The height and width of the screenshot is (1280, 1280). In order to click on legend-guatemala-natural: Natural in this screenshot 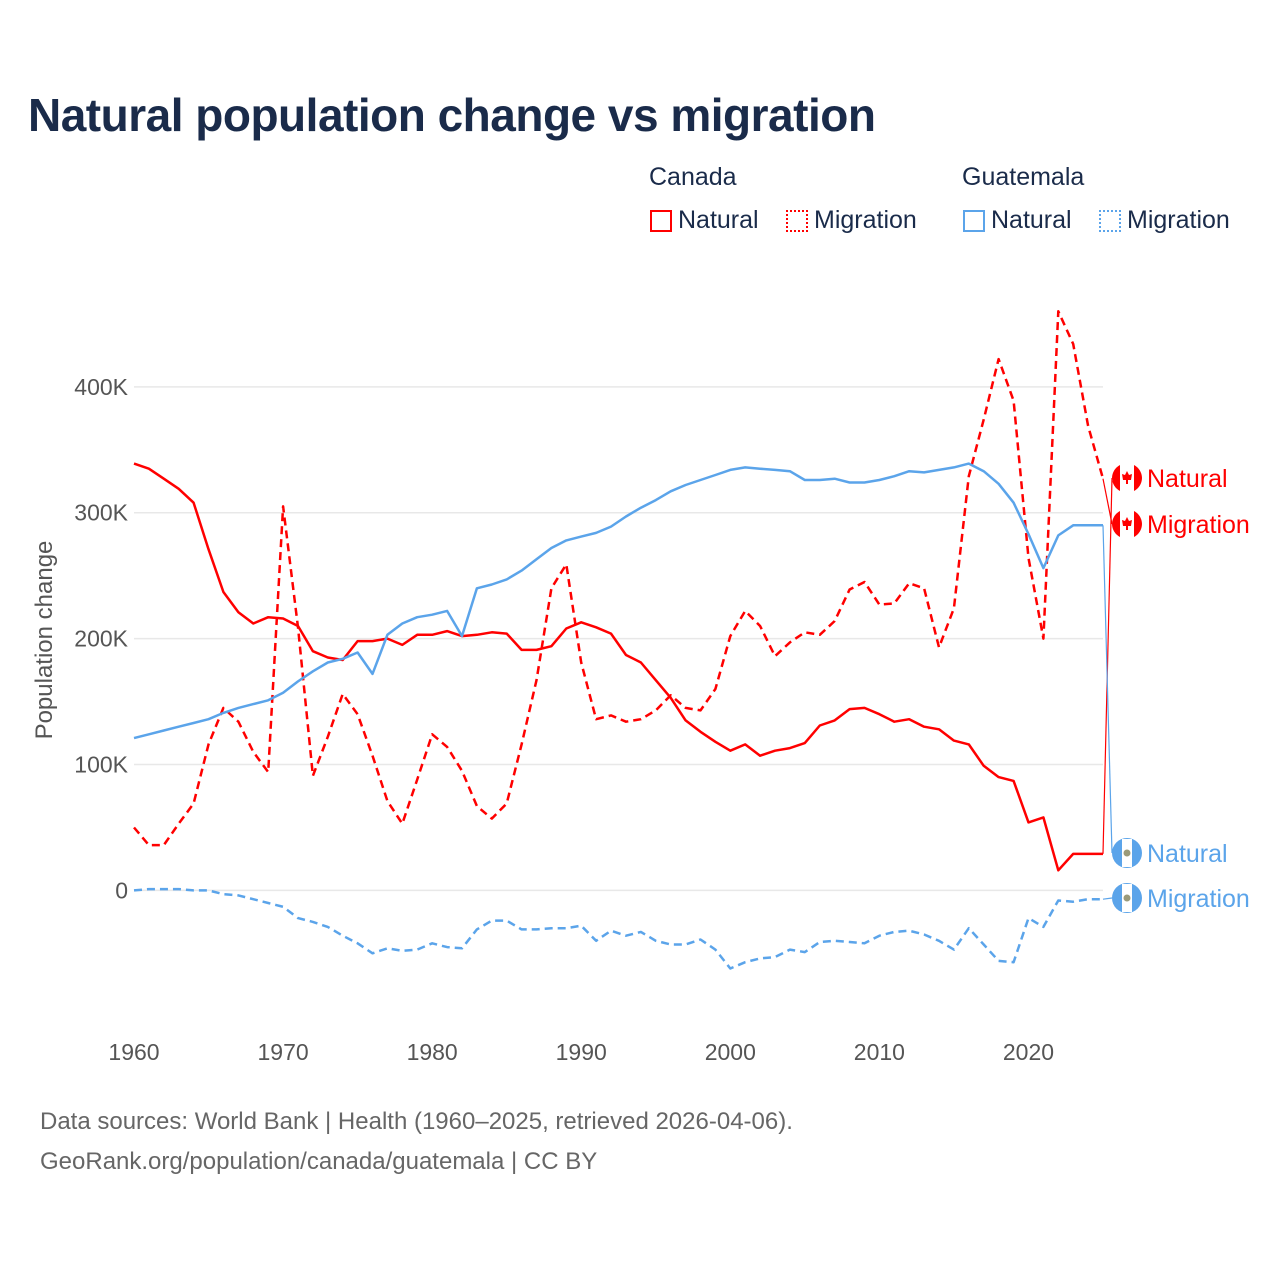, I will do `click(1017, 220)`.